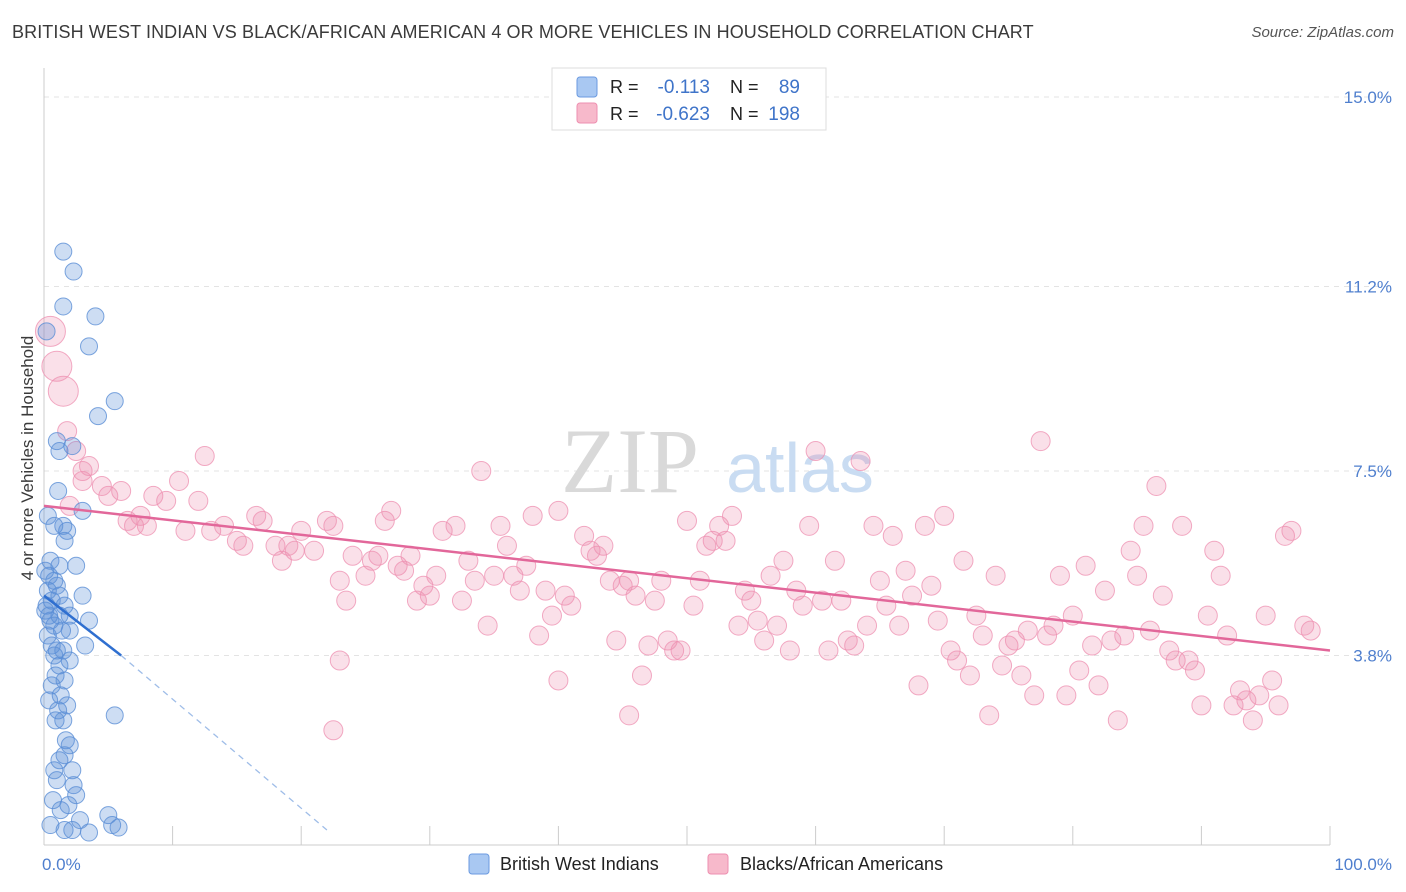 This screenshot has height=892, width=1406. Describe the element at coordinates (1322, 32) in the screenshot. I see `source-label: Source: ZipAtlas.com` at that location.